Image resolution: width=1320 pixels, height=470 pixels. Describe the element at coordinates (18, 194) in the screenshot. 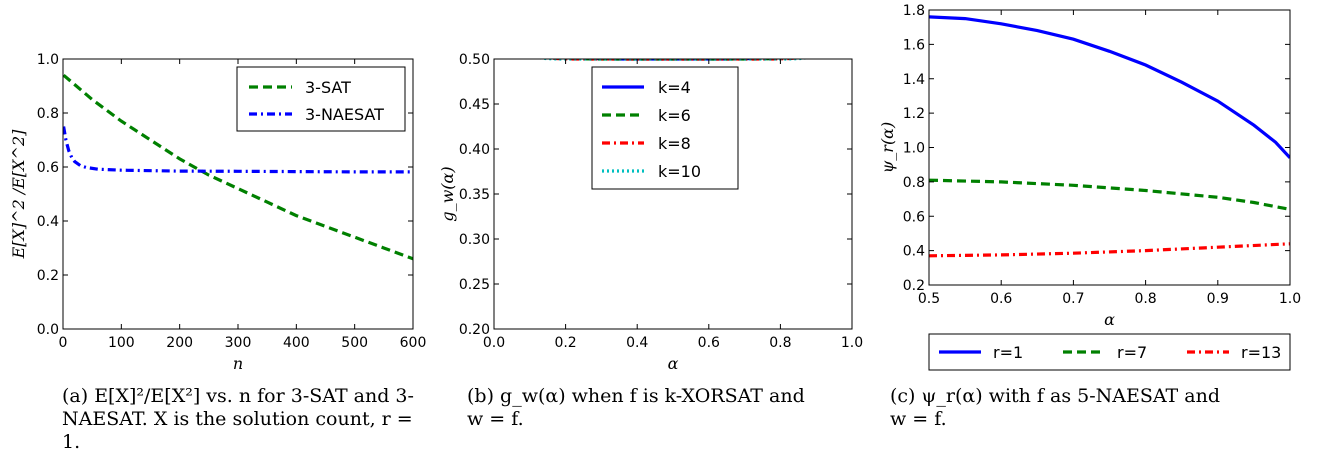

I see `y-axis-label: E[X]^2 /E[X^2]` at that location.